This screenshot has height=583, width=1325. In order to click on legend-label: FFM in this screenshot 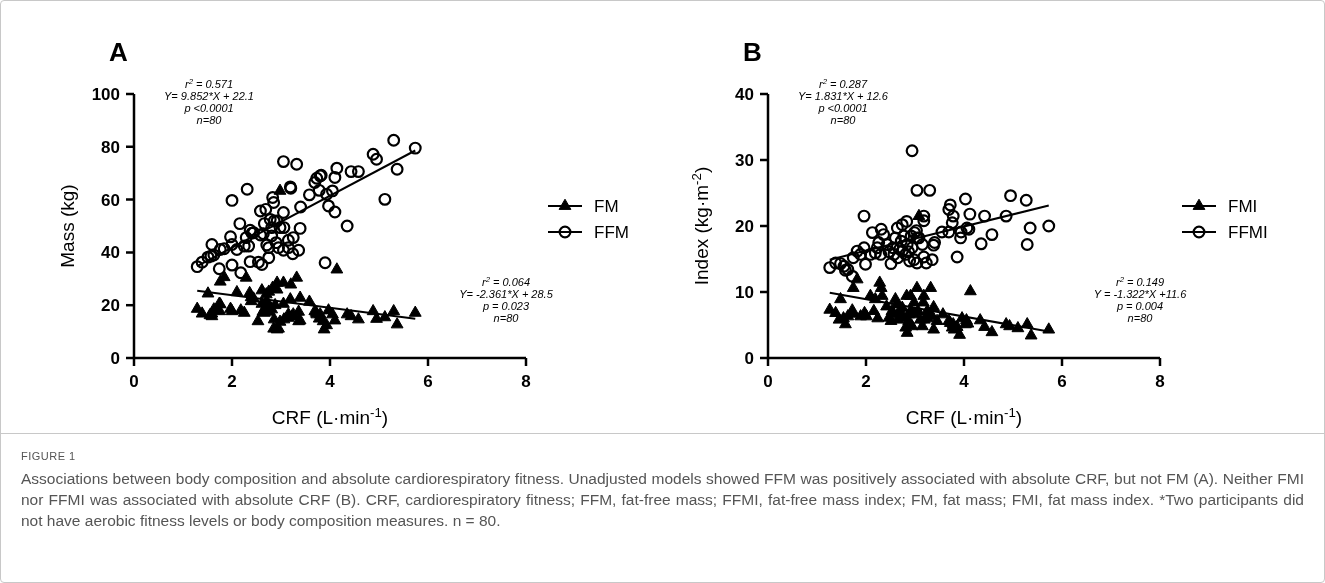, I will do `click(611, 232)`.